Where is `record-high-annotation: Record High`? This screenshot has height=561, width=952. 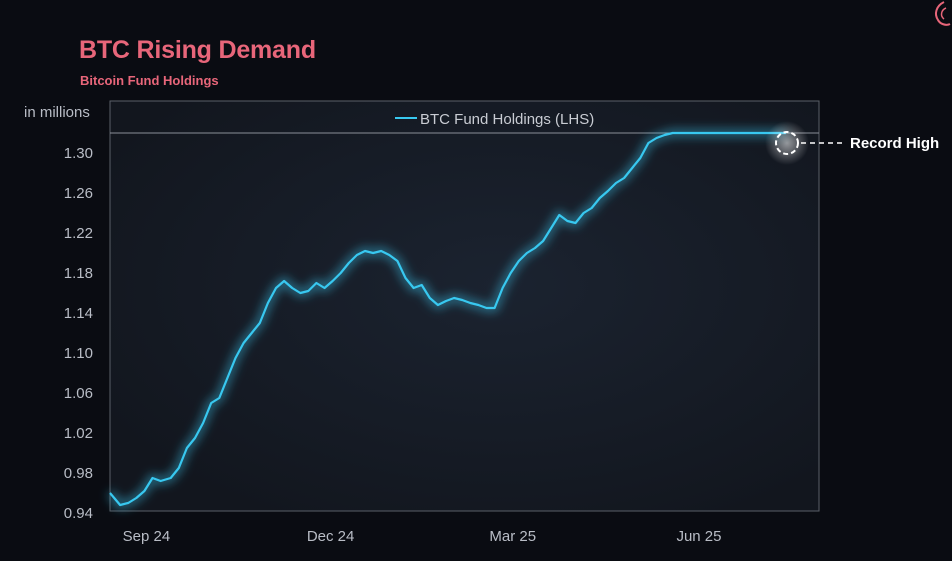 record-high-annotation: Record High is located at coordinates (852, 143).